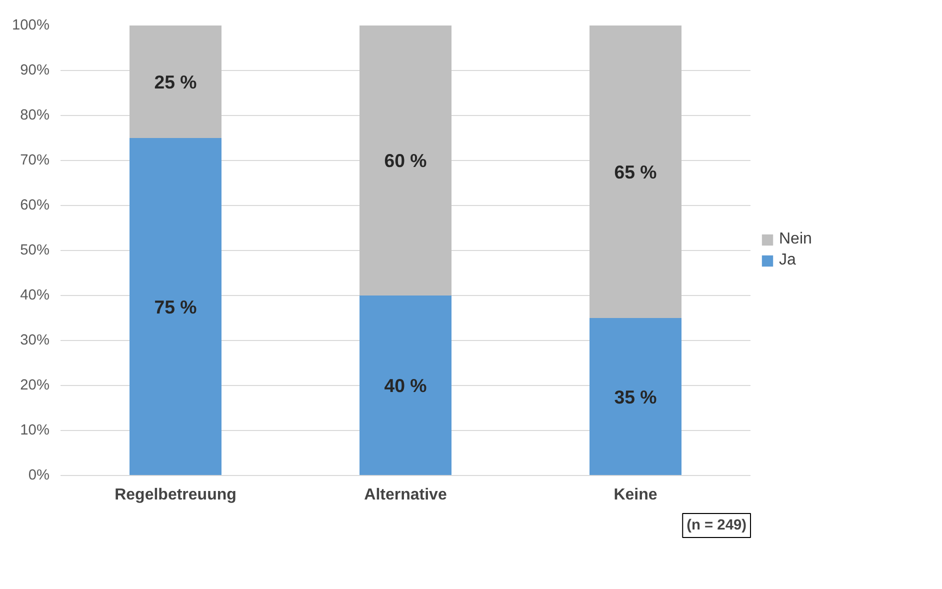 This screenshot has width=942, height=589. I want to click on y-tick-label: 90%, so click(35, 70).